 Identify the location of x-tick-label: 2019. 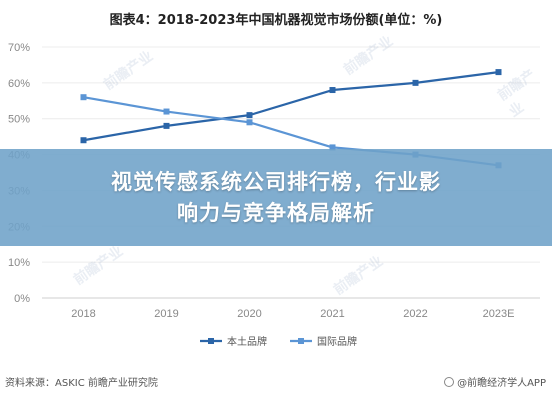
(166, 314).